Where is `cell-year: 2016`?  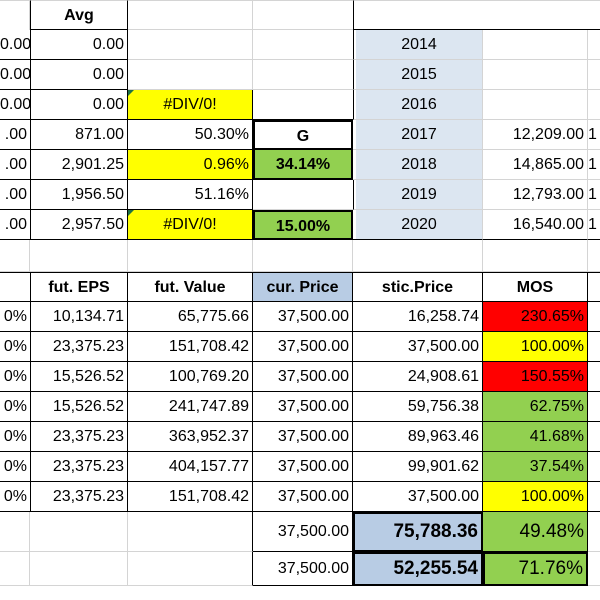
cell-year: 2016 is located at coordinates (419, 105).